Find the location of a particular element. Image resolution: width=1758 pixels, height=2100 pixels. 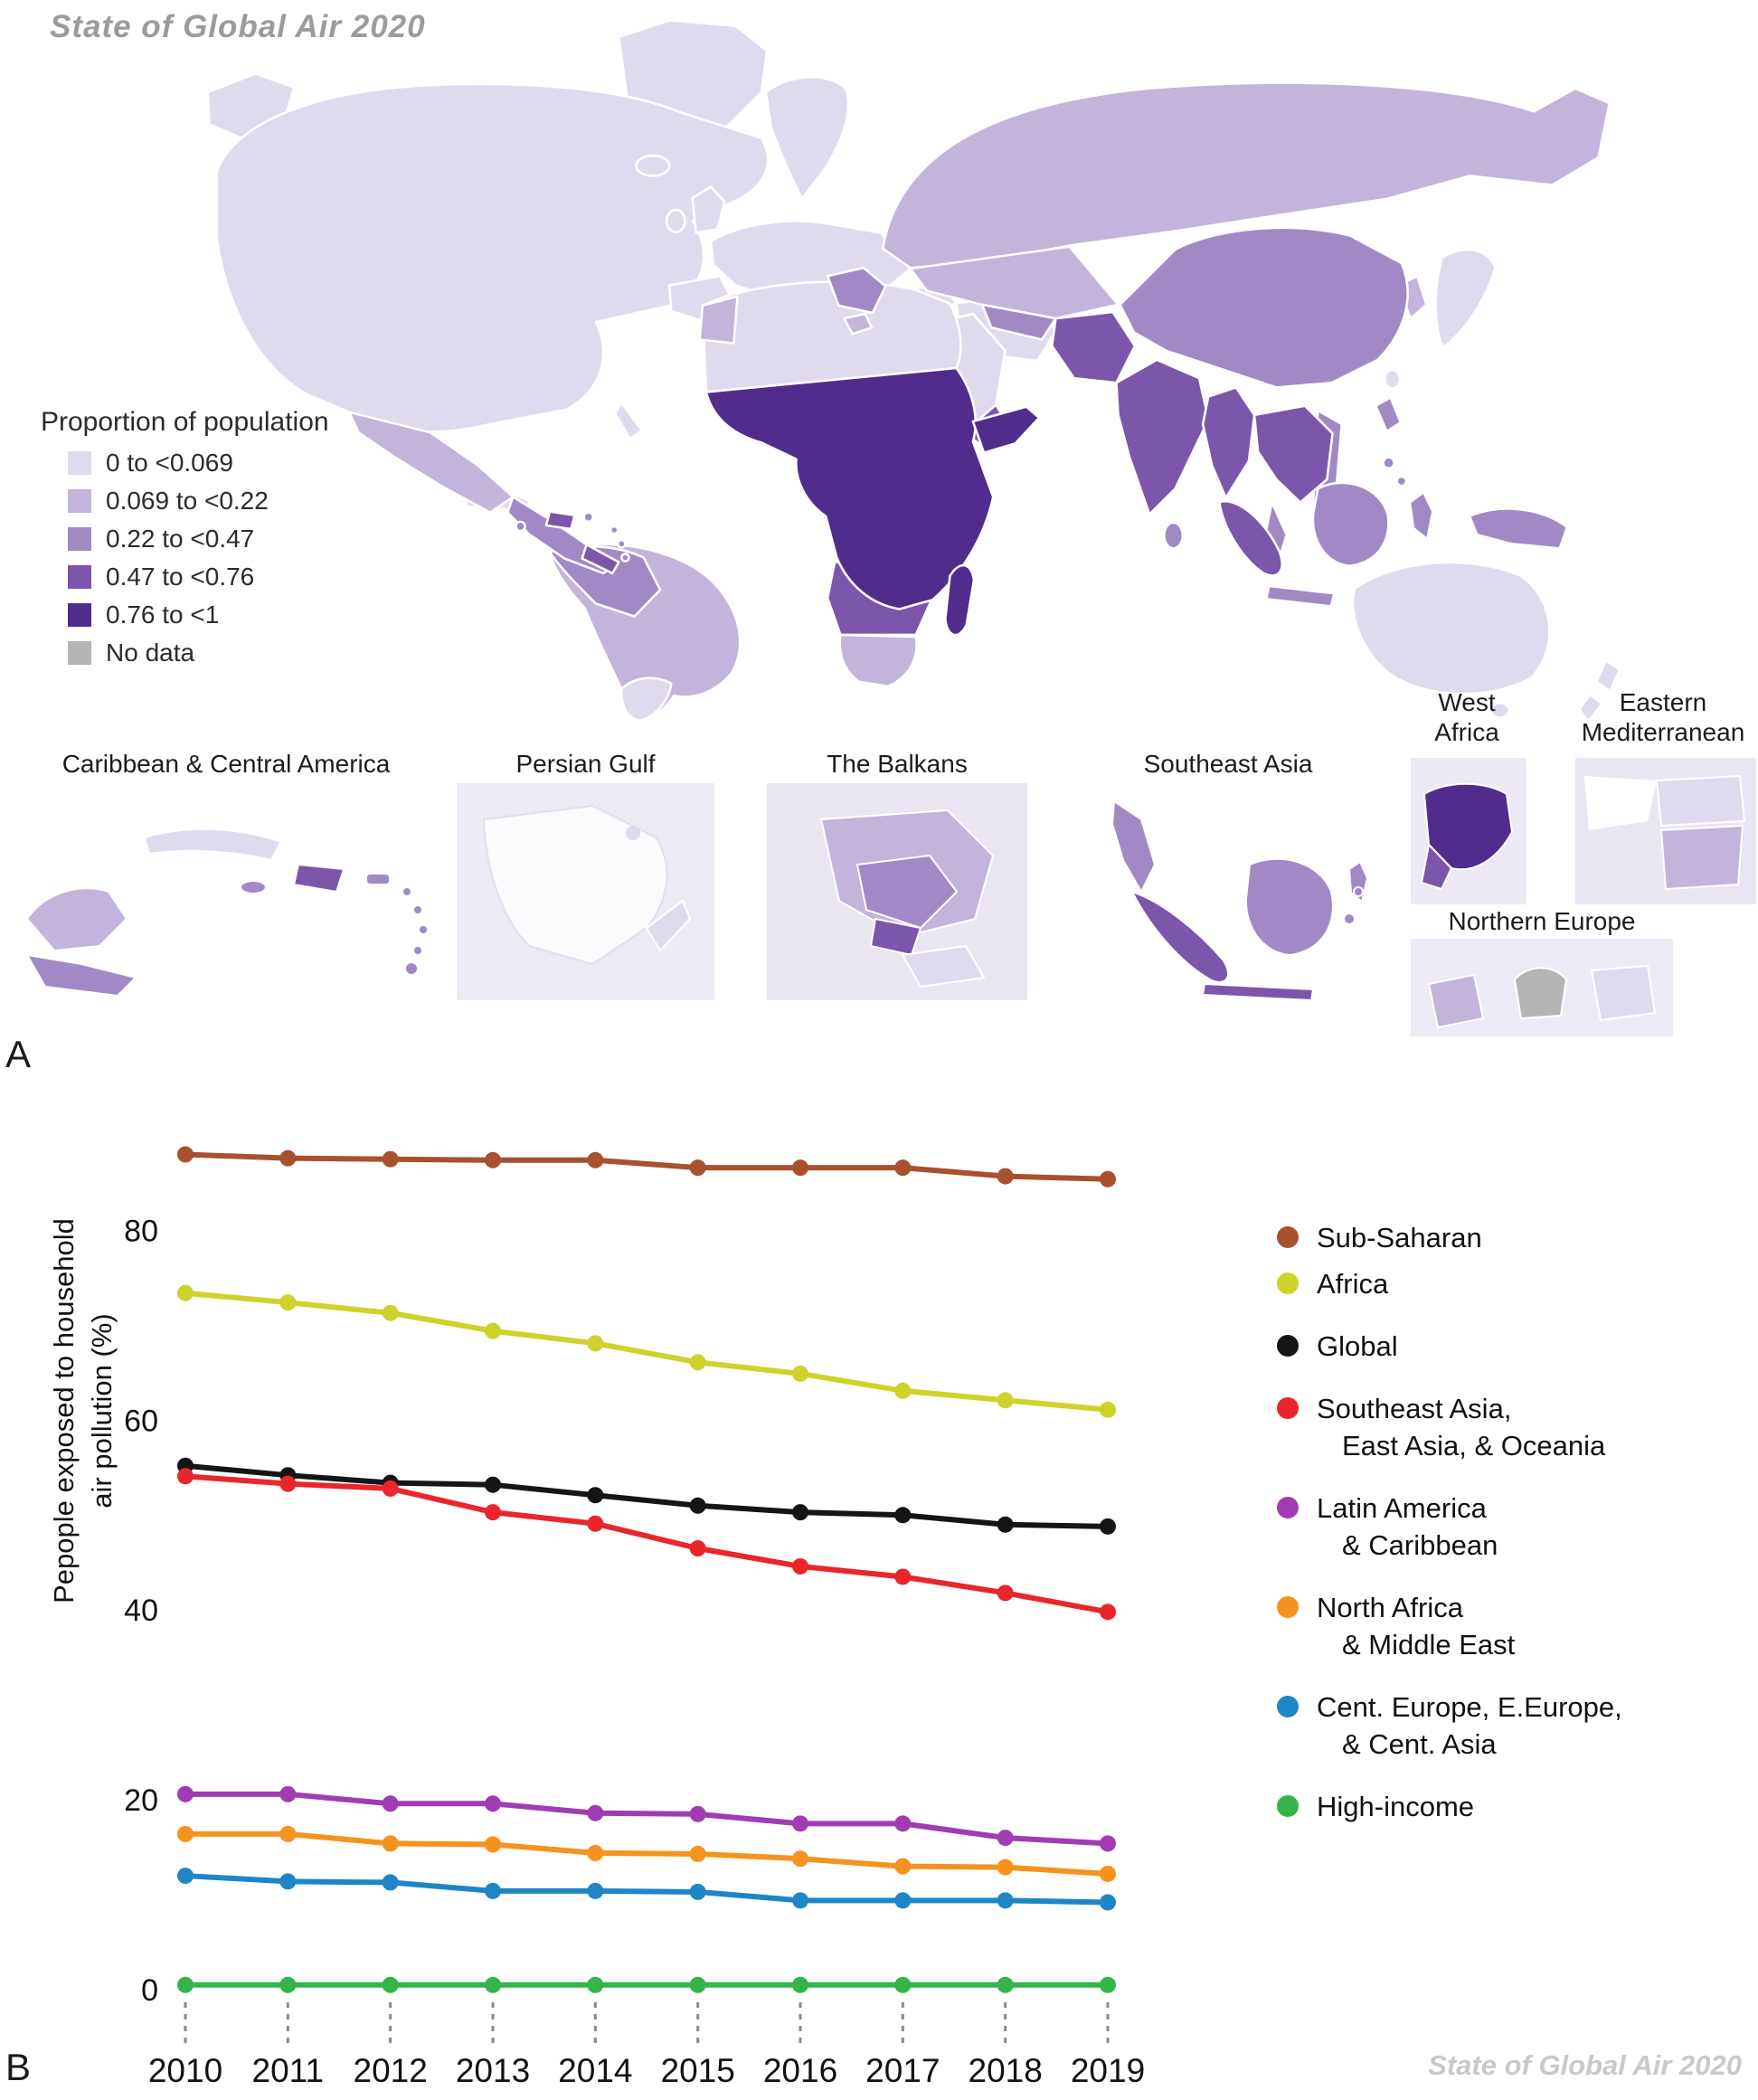

map-region-patagonia is located at coordinates (647, 699).